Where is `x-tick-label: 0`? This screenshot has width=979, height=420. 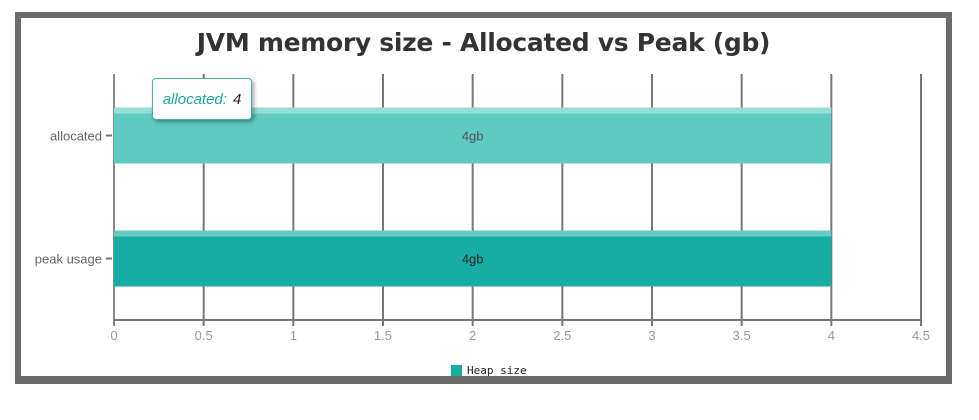
x-tick-label: 0 is located at coordinates (113, 335).